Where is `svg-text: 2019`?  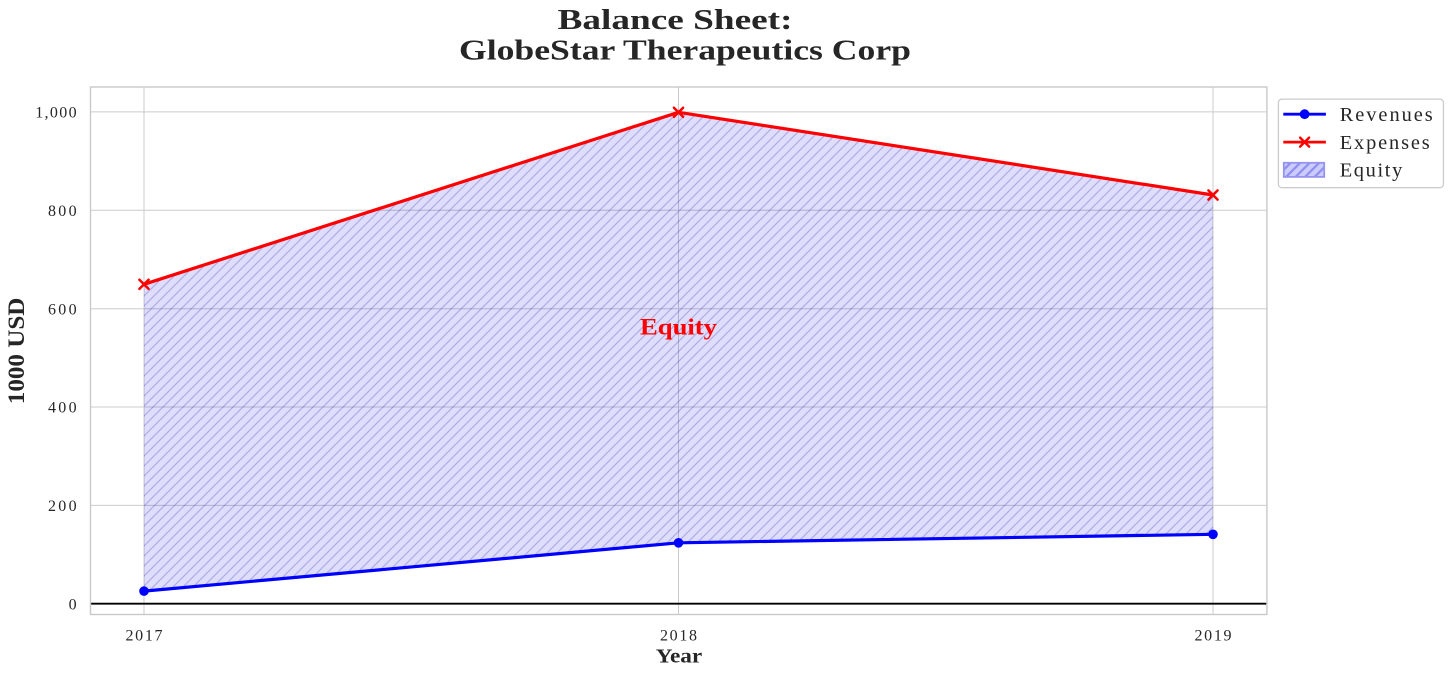 svg-text: 2019 is located at coordinates (1213, 635).